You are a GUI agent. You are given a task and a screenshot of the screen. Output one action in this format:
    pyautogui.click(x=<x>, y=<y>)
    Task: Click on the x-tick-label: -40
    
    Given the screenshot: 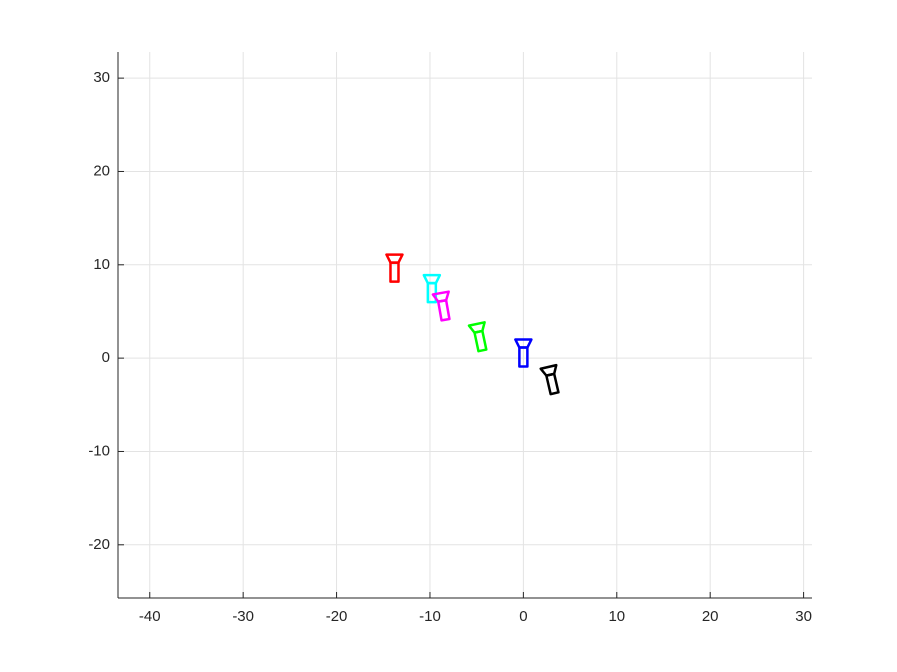 What is the action you would take?
    pyautogui.click(x=150, y=616)
    